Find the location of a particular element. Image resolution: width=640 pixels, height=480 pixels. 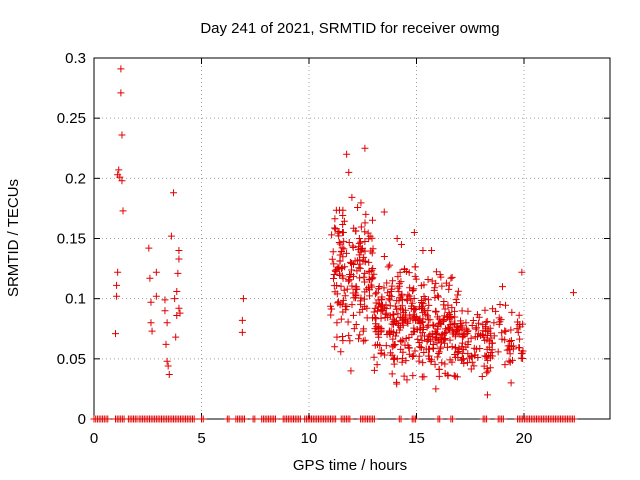

x-tick-label: 20 is located at coordinates (524, 438).